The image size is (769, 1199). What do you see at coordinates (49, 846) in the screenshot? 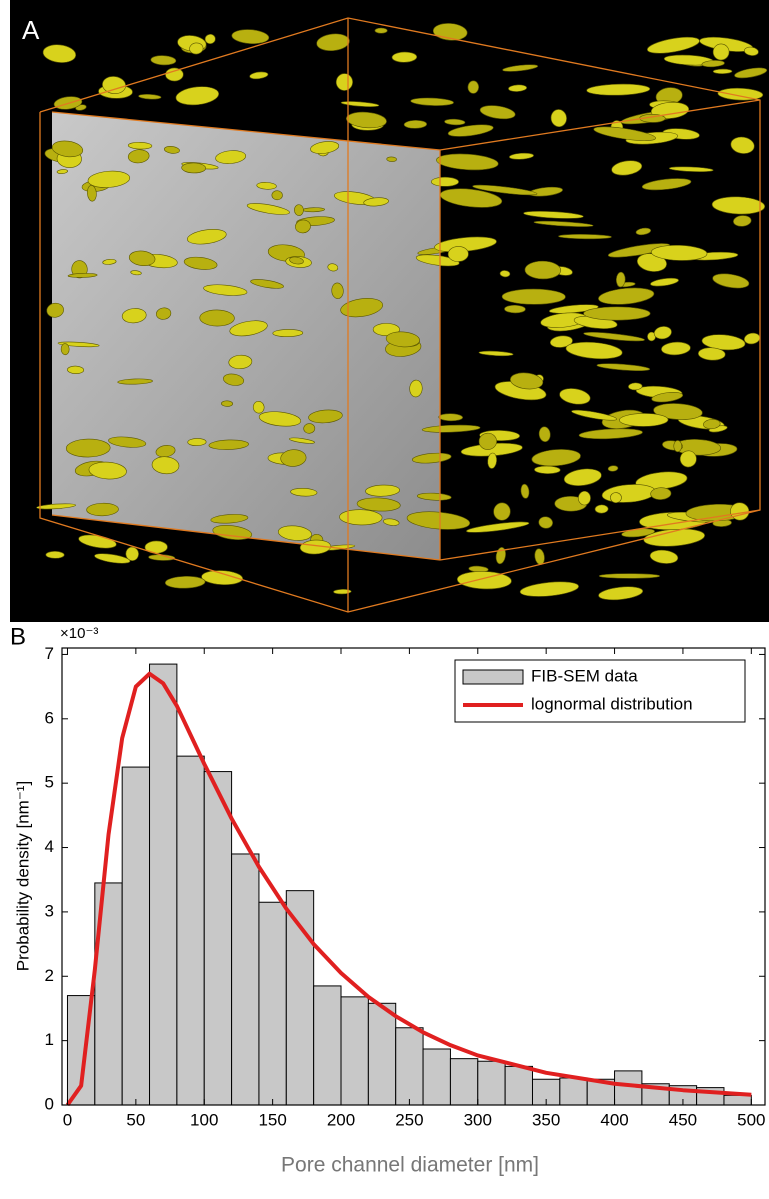
I see `y-tick-label: 4` at bounding box center [49, 846].